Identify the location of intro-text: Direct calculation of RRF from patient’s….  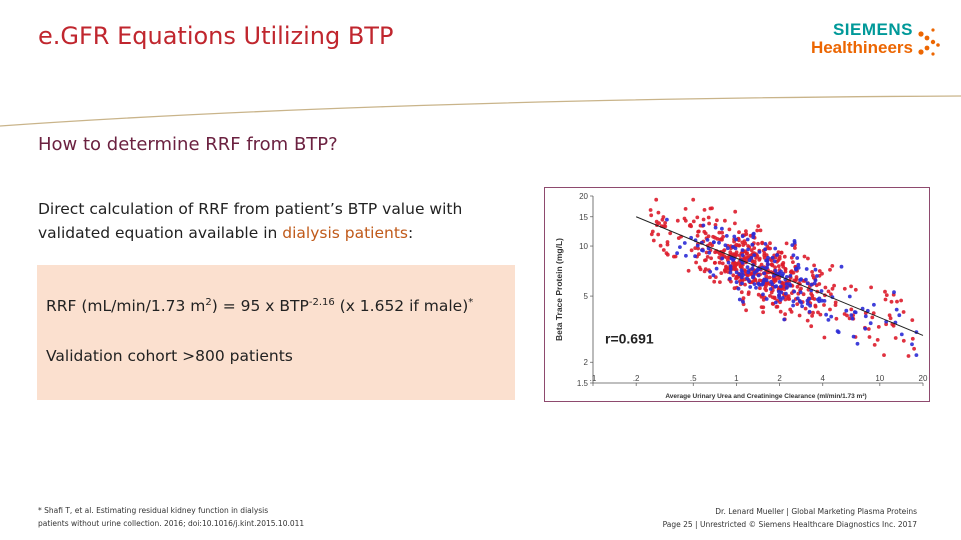
(273, 221).